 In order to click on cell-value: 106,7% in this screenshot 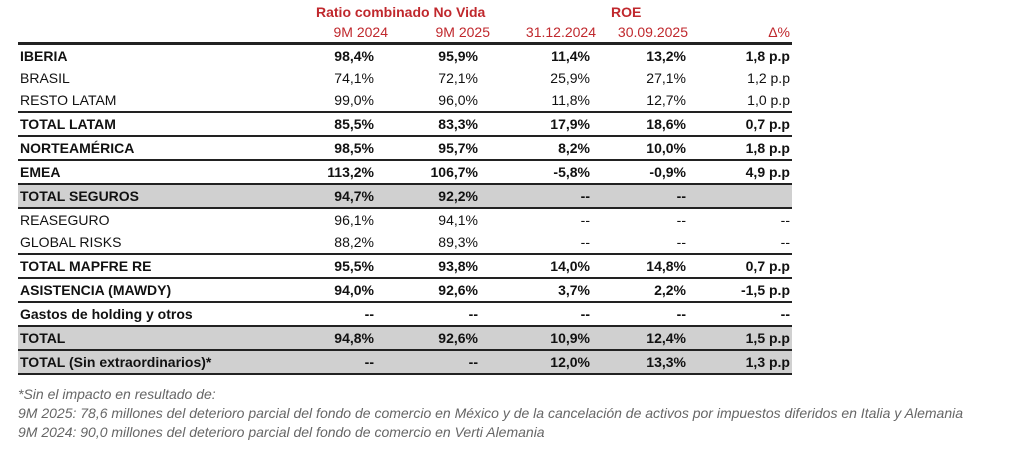, I will do `click(428, 171)`.